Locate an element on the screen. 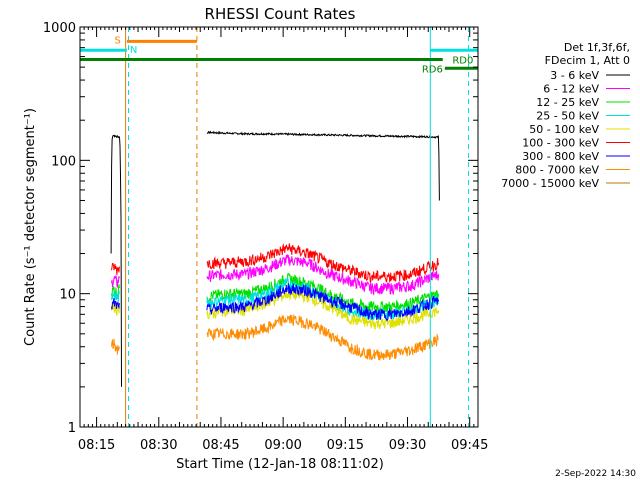 The width and height of the screenshot is (640, 480). x-tick-label-2: 08:45 is located at coordinates (220, 445).